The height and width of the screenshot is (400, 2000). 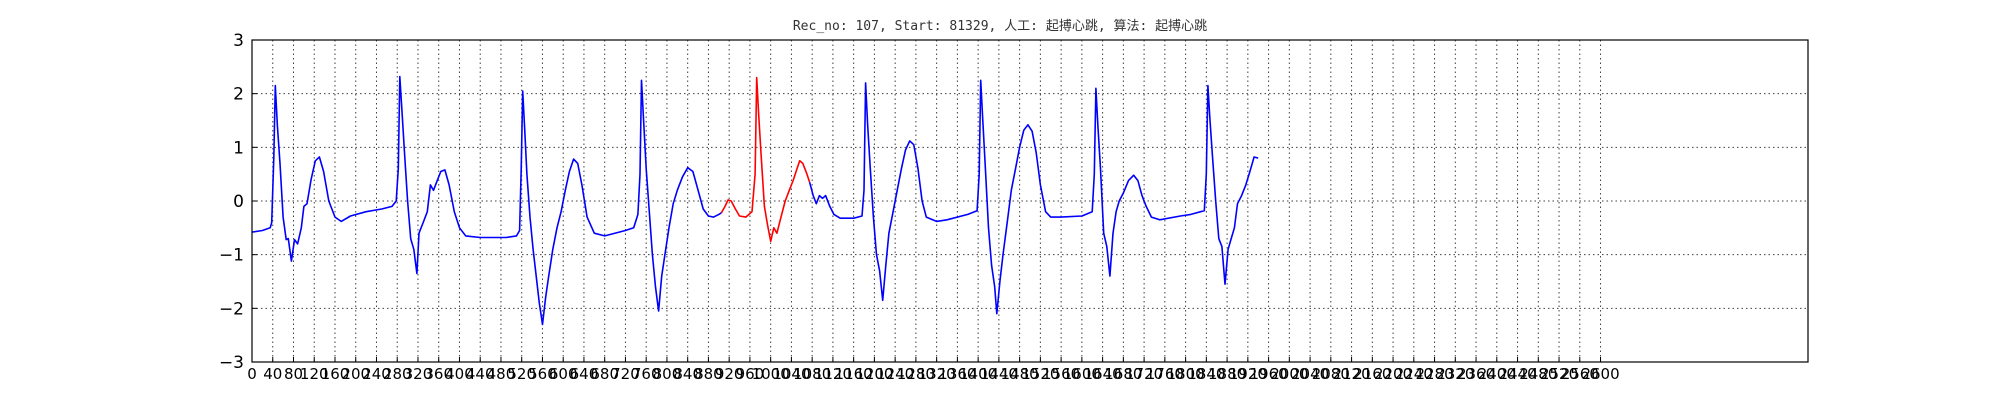 I want to click on x-tick-label: 2600, so click(x=1600, y=374).